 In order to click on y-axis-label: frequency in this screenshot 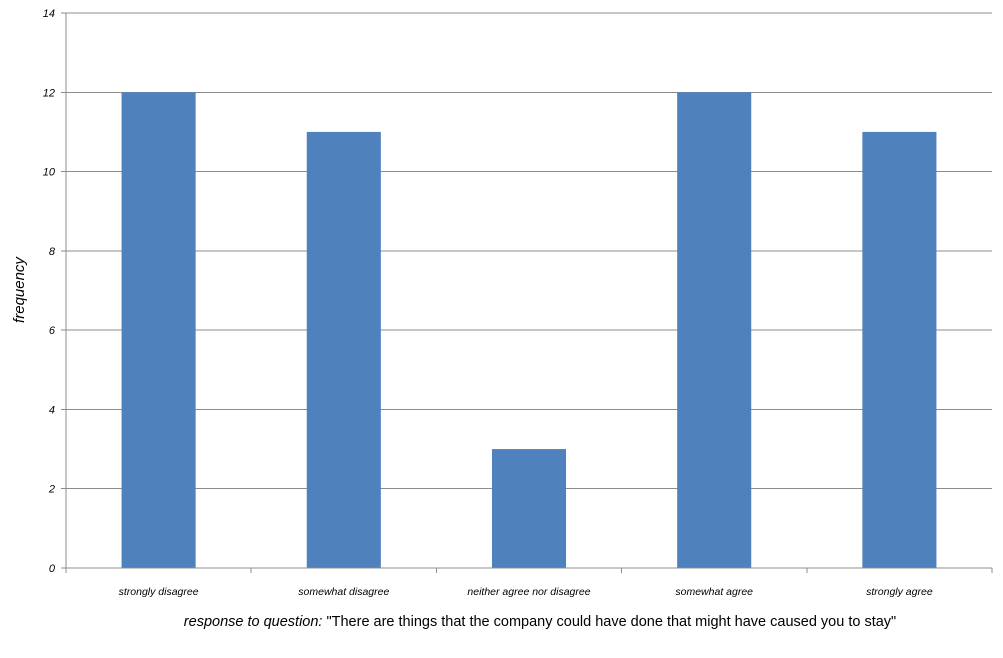, I will do `click(19, 289)`.